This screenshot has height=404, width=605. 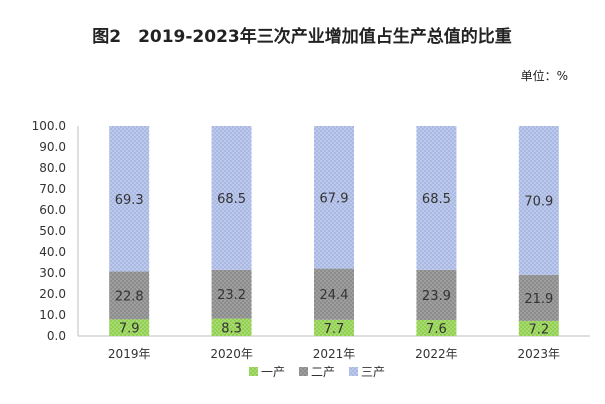 What do you see at coordinates (52, 147) in the screenshot?
I see `y-tick-label: 90.0` at bounding box center [52, 147].